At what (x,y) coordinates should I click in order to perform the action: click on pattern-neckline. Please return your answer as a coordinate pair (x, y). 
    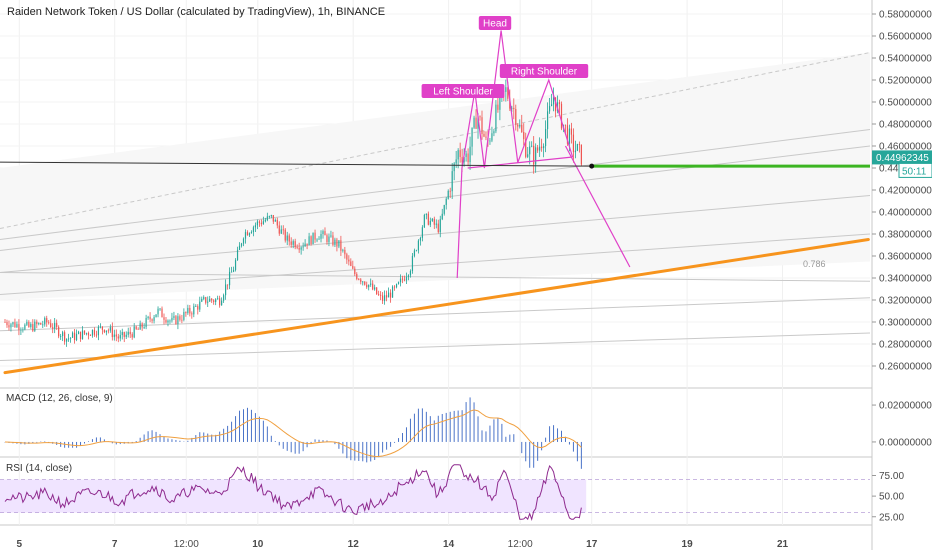
    Looking at the image, I should click on (520, 162).